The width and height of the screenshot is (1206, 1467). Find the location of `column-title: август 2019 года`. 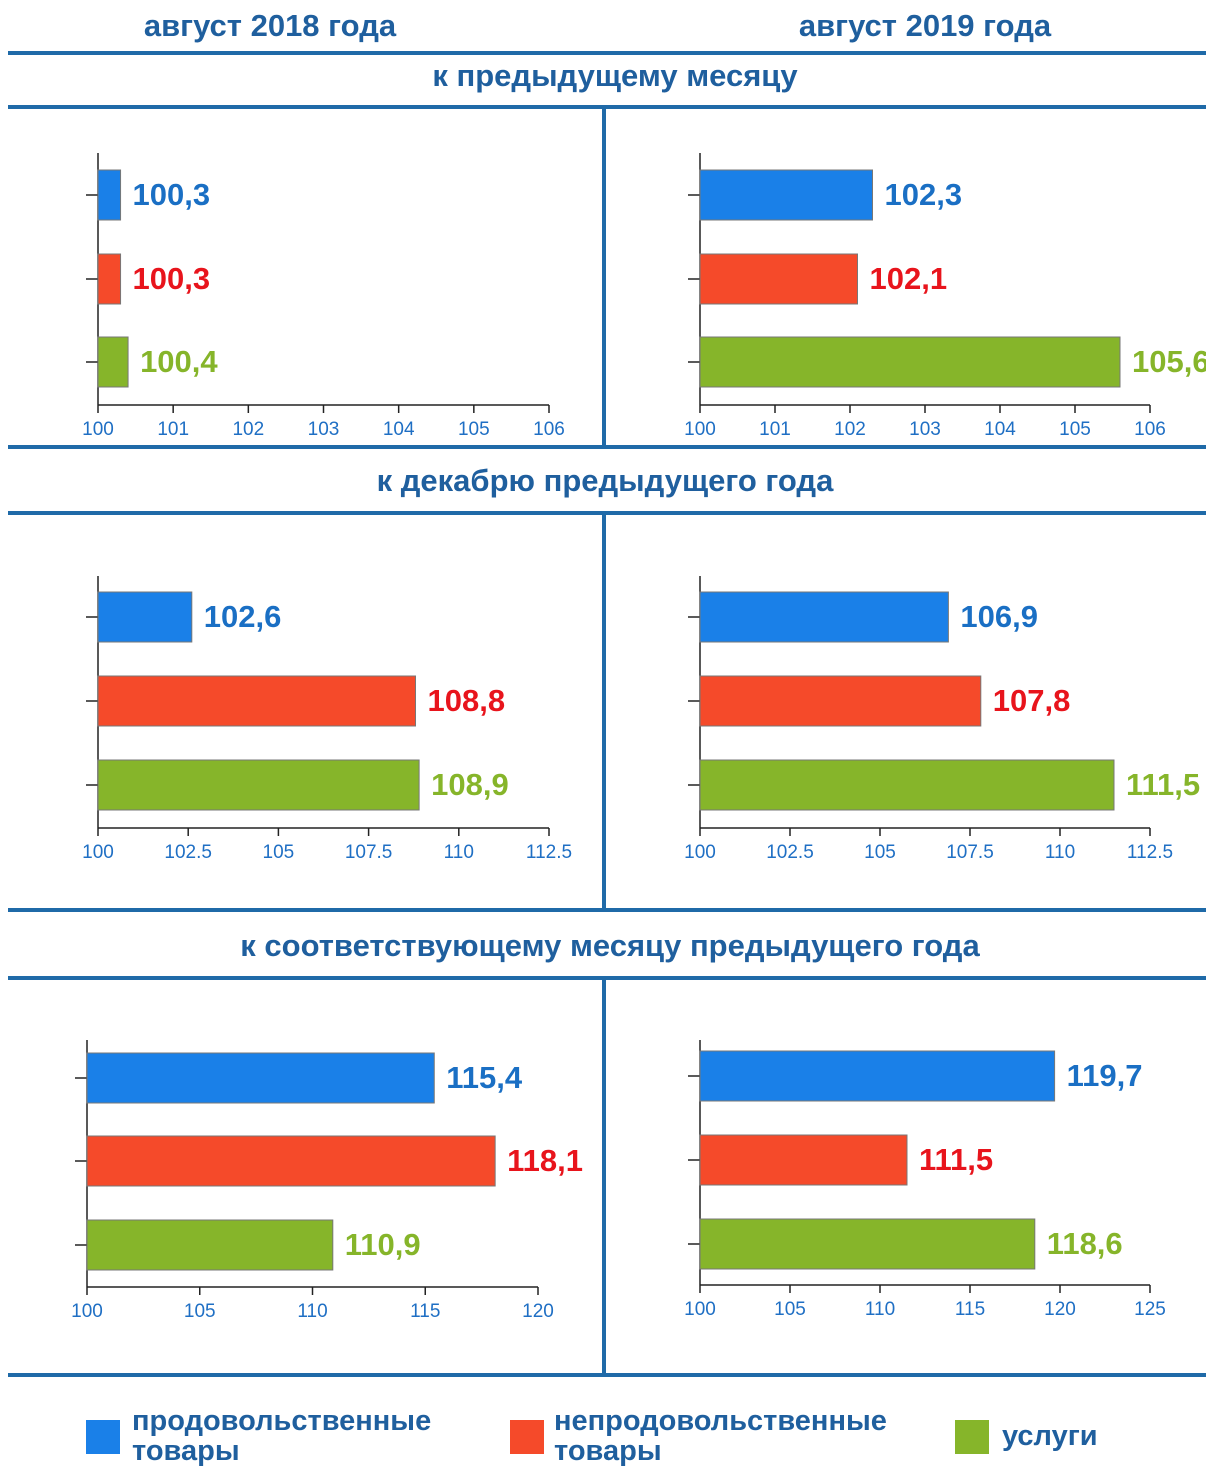

column-title: август 2019 года is located at coordinates (925, 25).